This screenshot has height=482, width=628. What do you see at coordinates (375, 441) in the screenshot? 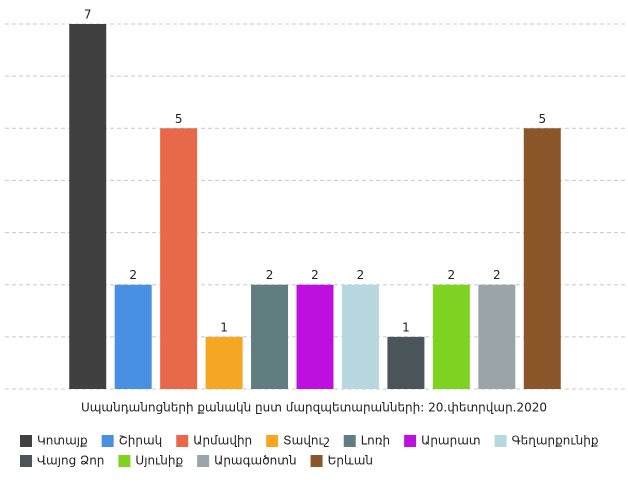
I see `legend-label: Լոռի` at bounding box center [375, 441].